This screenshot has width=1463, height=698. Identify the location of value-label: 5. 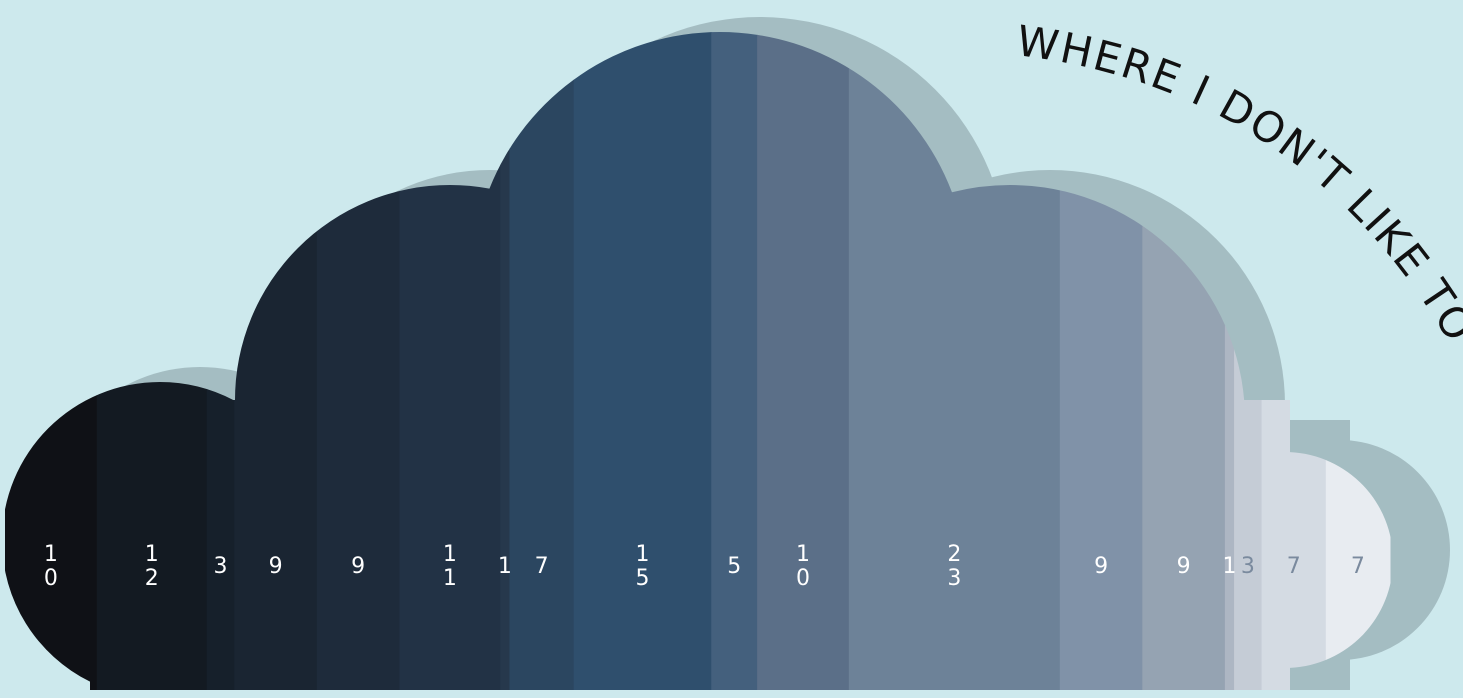
(734, 566).